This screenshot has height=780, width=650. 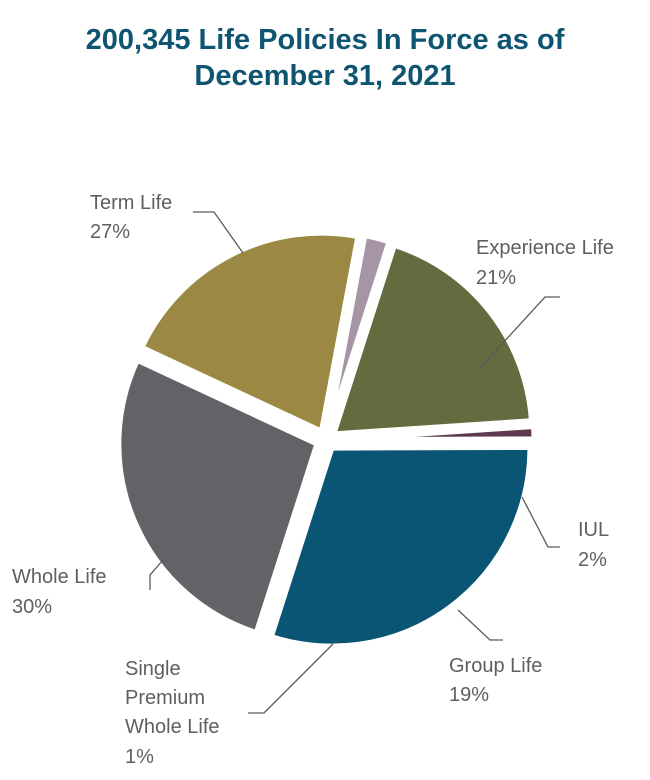 What do you see at coordinates (359, 332) in the screenshot?
I see `slice-iul` at bounding box center [359, 332].